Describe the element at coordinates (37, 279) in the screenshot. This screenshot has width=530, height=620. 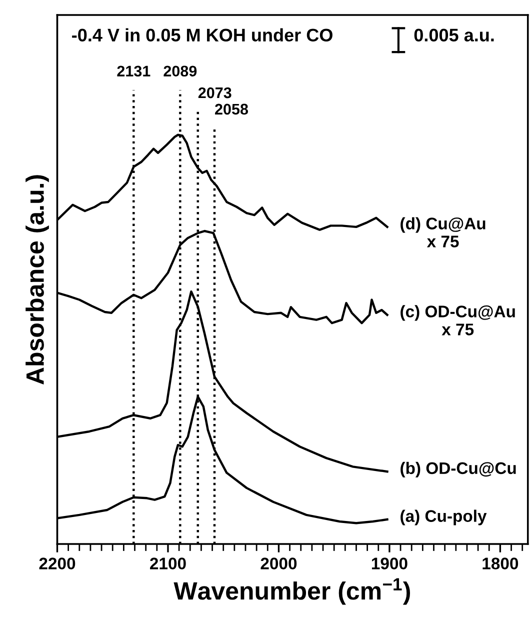
I see `y-axis-title: Absorbance (a.u.)` at that location.